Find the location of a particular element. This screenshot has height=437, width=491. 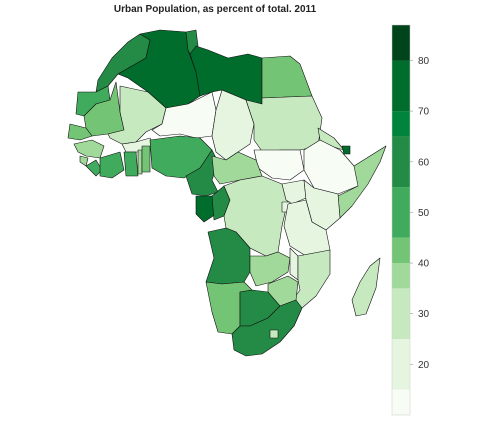

legend-tick-label-4: 60 is located at coordinates (424, 162).